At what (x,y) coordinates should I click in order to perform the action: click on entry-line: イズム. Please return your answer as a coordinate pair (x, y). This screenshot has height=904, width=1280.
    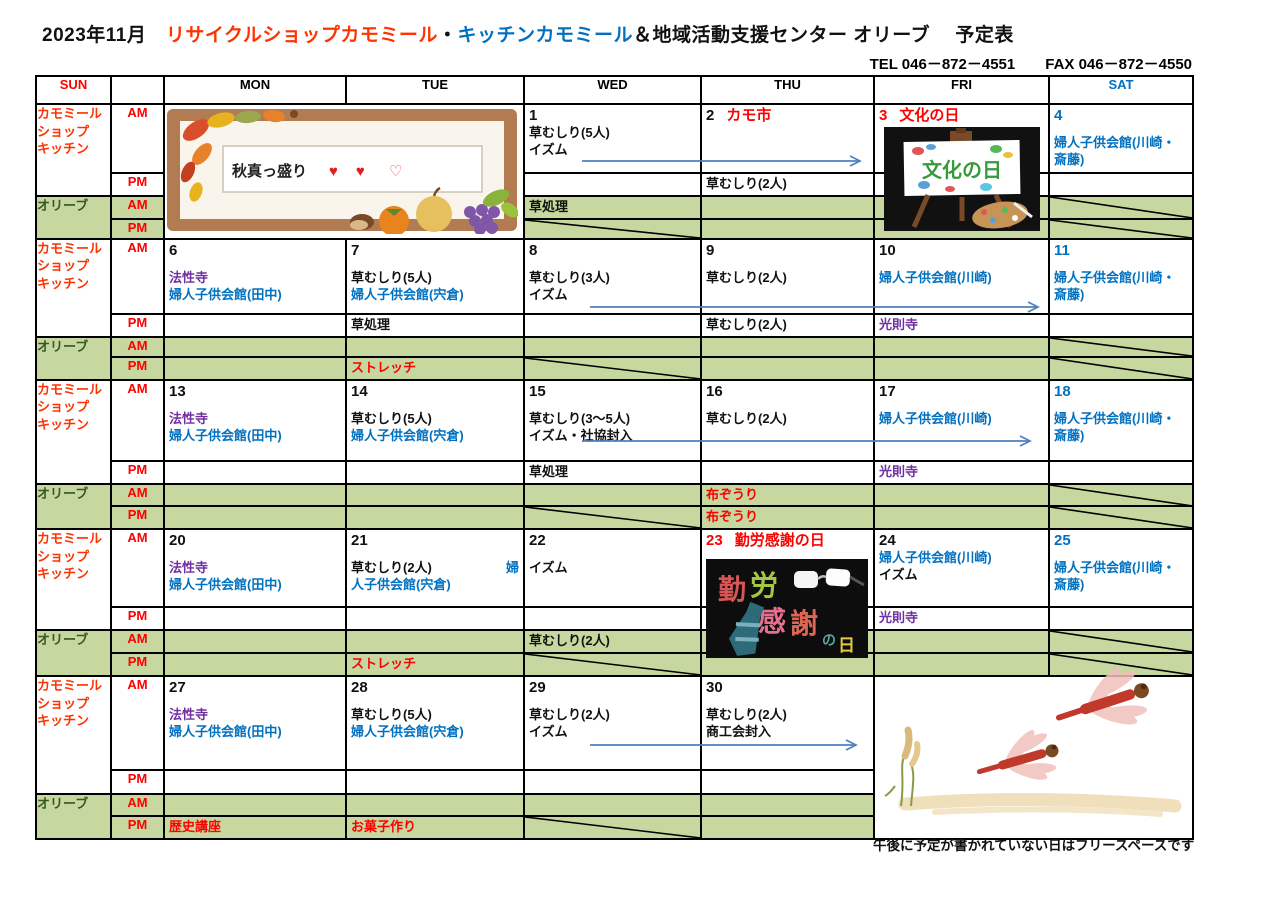
    Looking at the image, I should click on (612, 568).